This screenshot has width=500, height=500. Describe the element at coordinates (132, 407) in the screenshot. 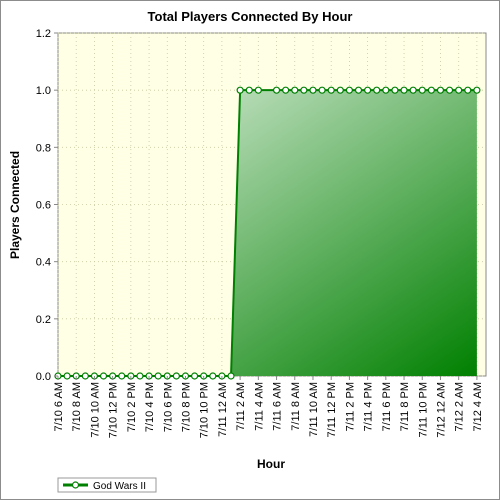

I see `x-tick-label: 7/10 2 PM` at that location.